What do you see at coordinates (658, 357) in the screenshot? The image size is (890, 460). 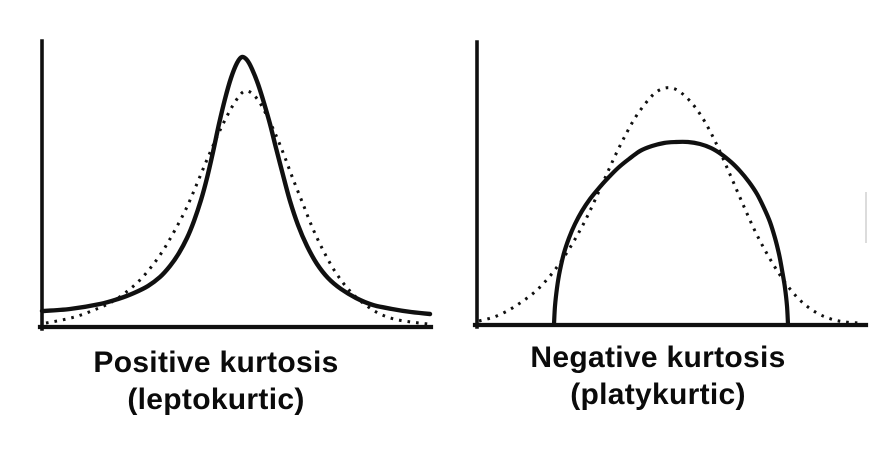 I see `right-caption-line1: Negative kurtosis` at bounding box center [658, 357].